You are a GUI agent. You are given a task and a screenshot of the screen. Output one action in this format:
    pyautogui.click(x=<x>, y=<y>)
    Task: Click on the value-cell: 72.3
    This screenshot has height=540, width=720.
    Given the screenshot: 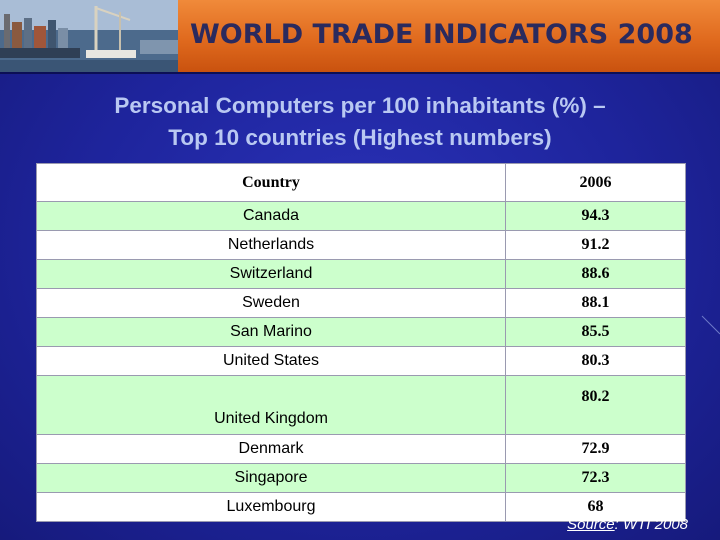 What is the action you would take?
    pyautogui.click(x=595, y=478)
    